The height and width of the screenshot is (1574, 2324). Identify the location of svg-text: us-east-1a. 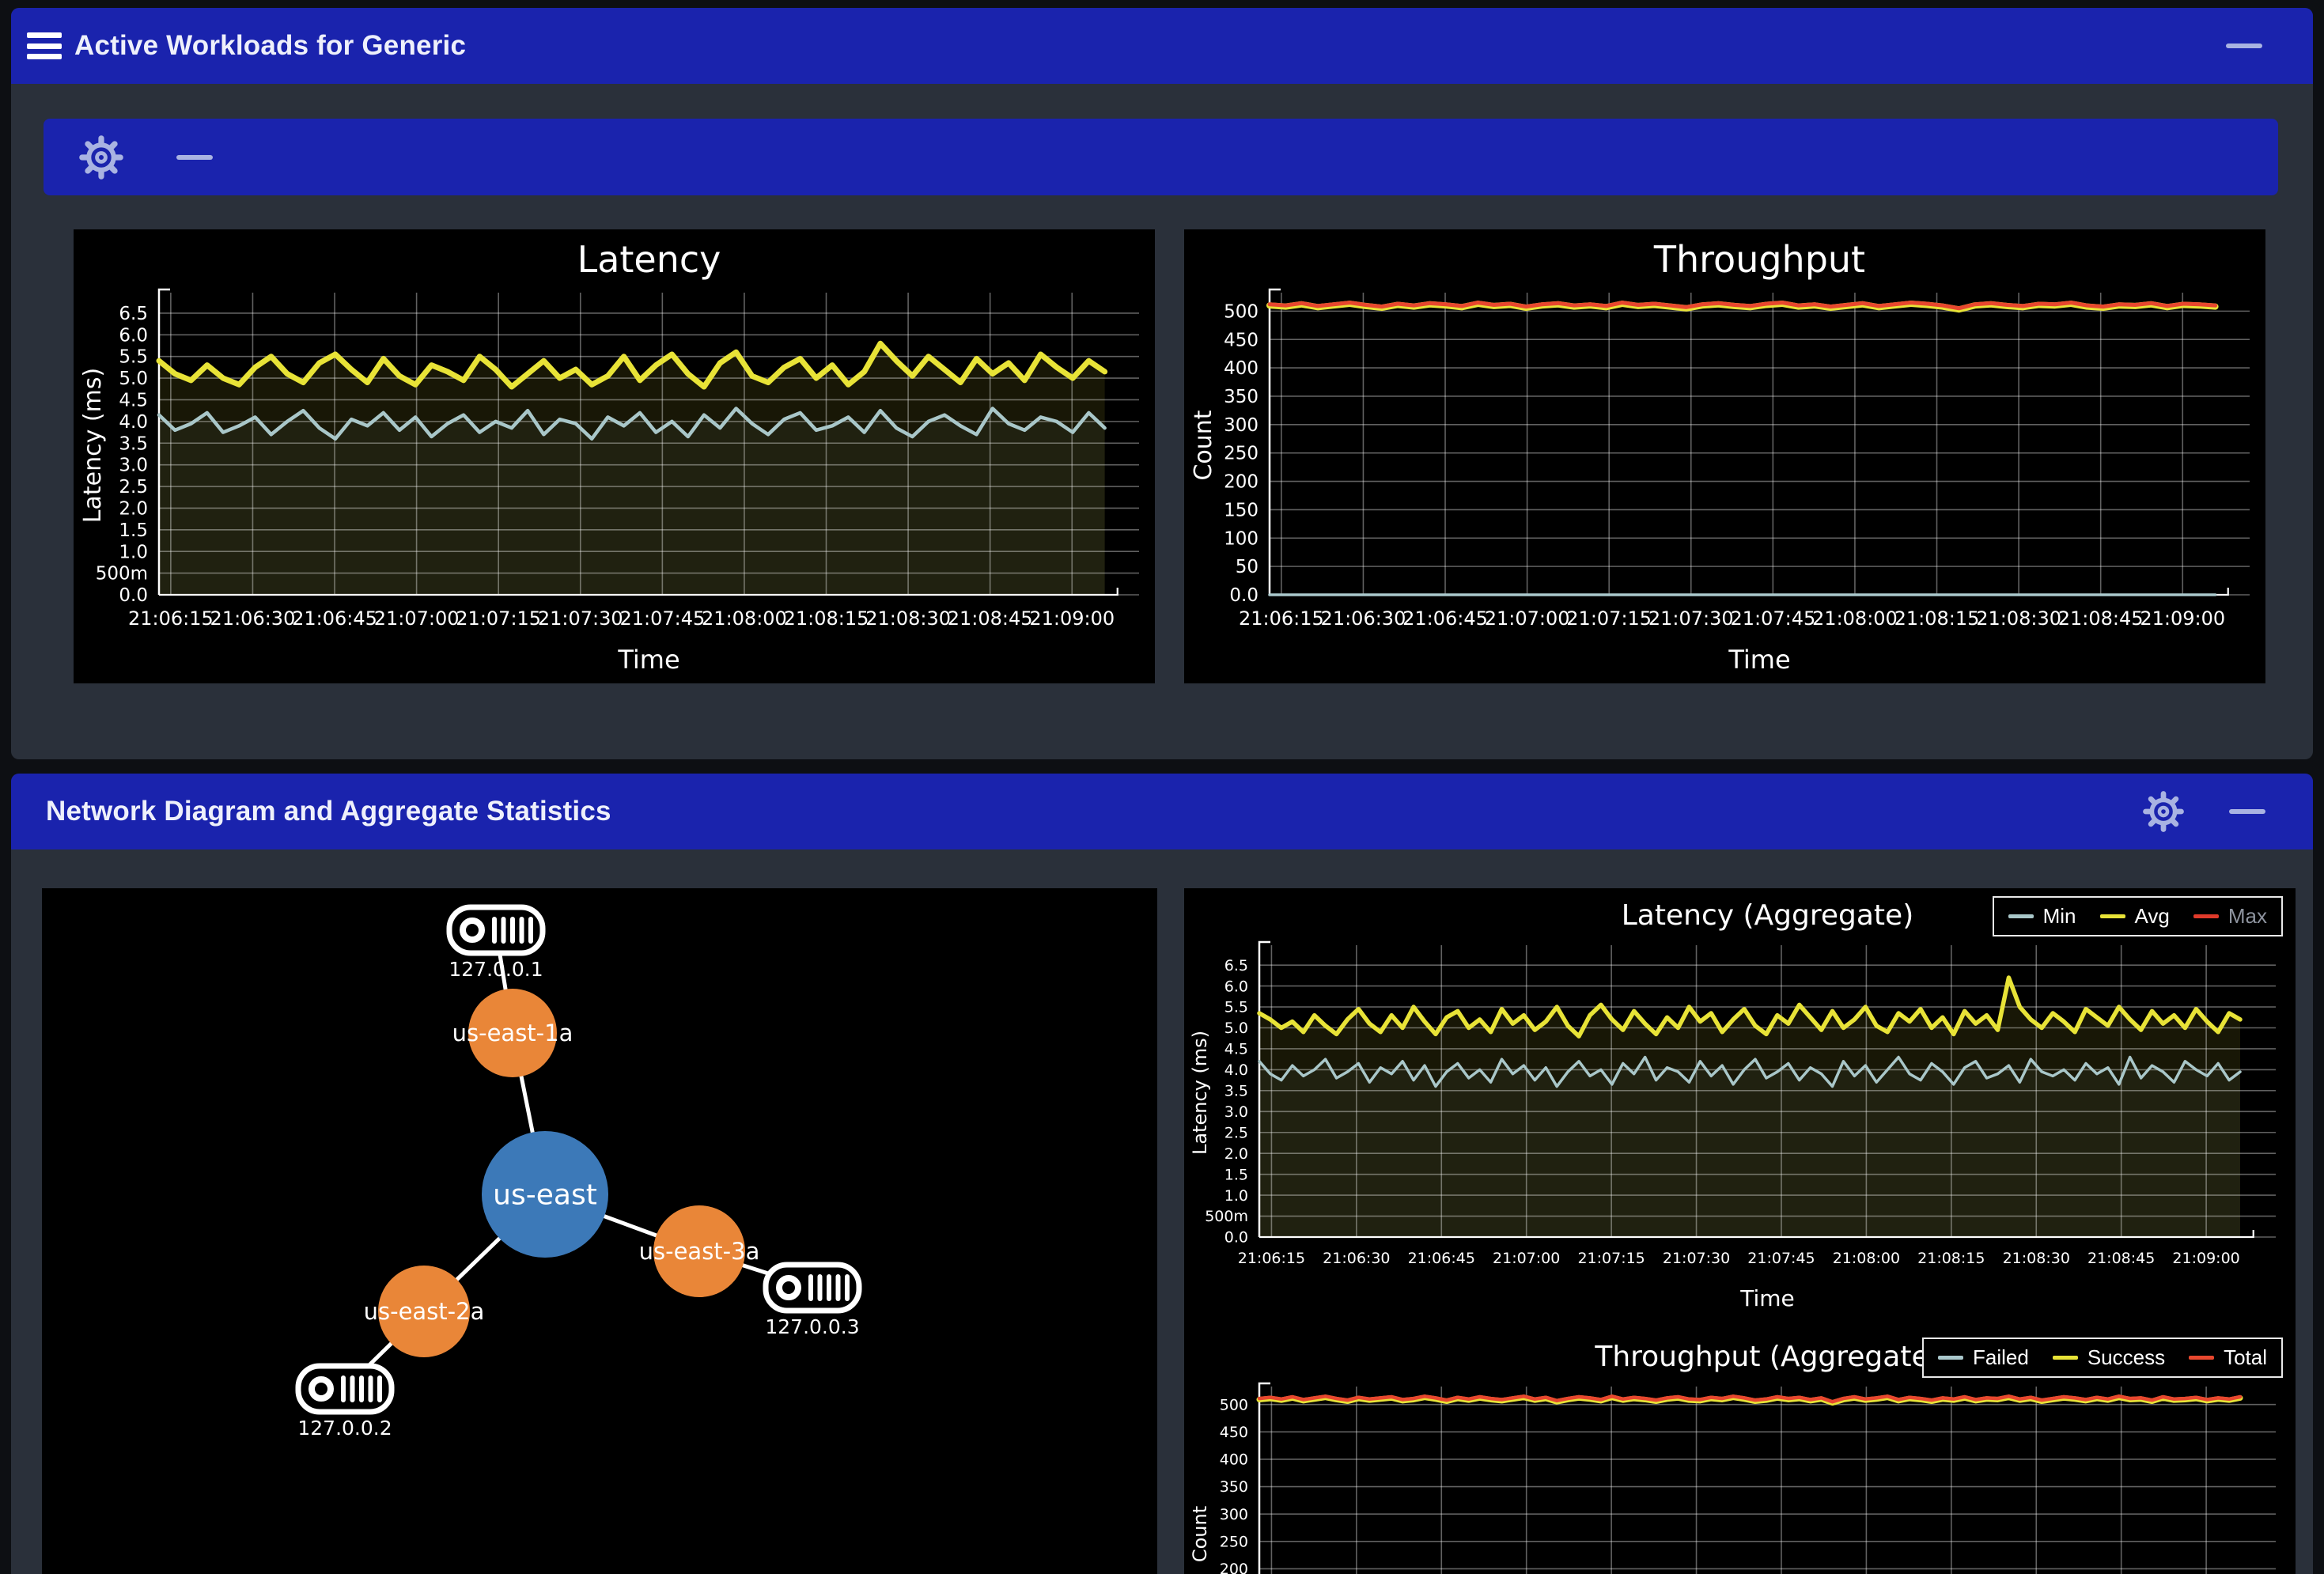
(512, 1033).